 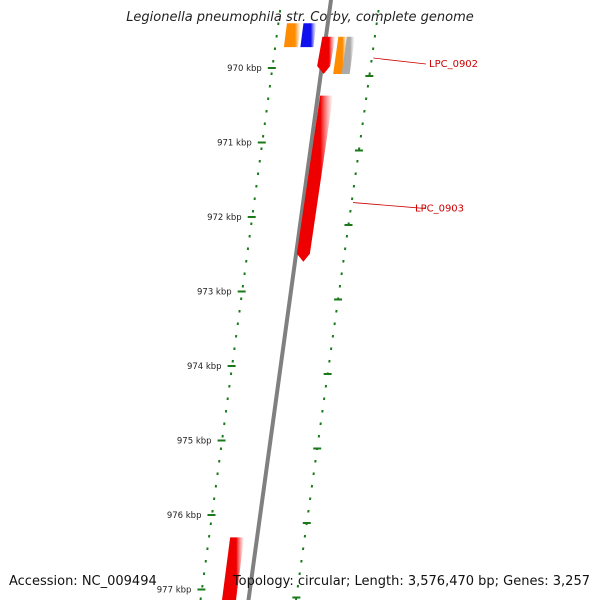 What do you see at coordinates (234, 144) in the screenshot?
I see `tick-label: 971 kbp` at bounding box center [234, 144].